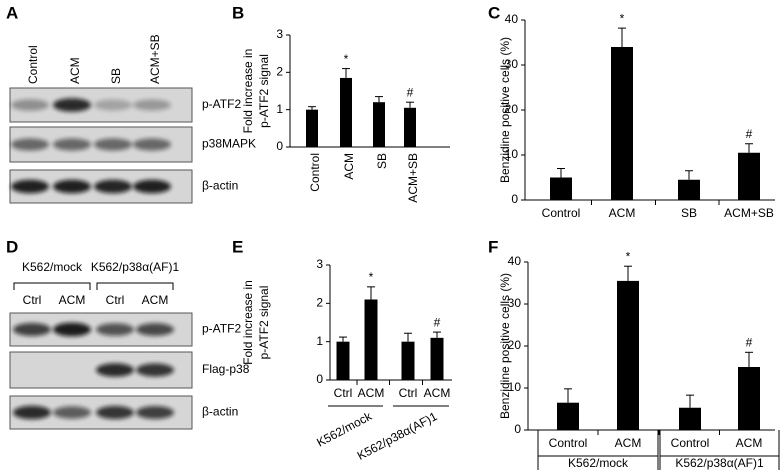 The height and width of the screenshot is (473, 782). Describe the element at coordinates (512, 19) in the screenshot. I see `y-tick-label: 40` at that location.